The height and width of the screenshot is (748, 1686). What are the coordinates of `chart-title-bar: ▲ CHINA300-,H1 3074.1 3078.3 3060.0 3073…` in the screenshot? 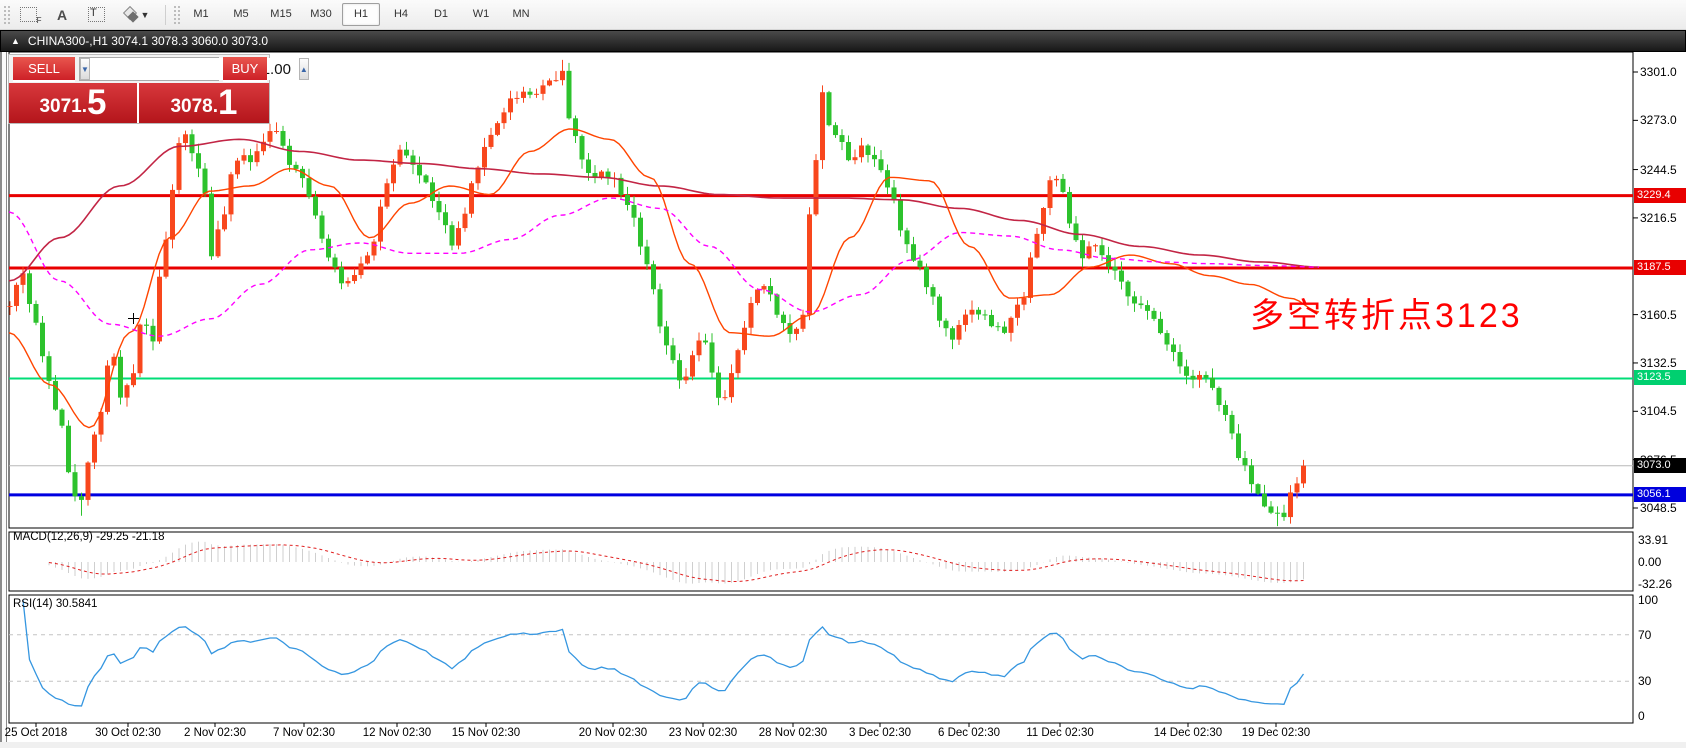 It's located at (843, 41).